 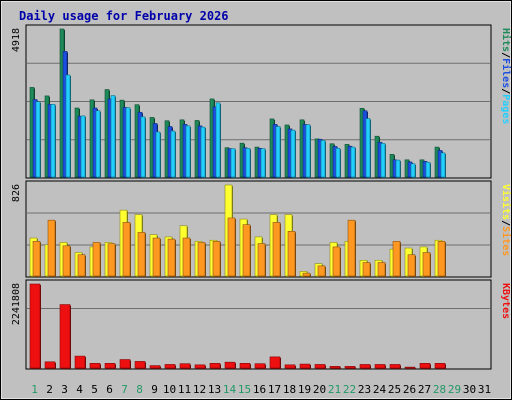 I want to click on x-tick-label-day-24: 24, so click(x=380, y=389).